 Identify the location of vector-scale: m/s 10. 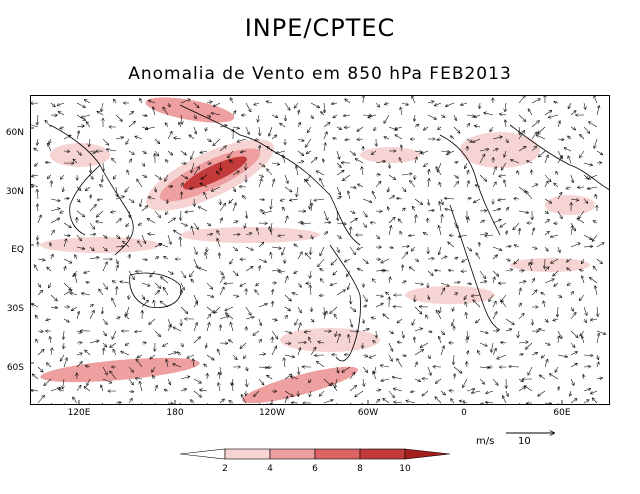
(521, 437).